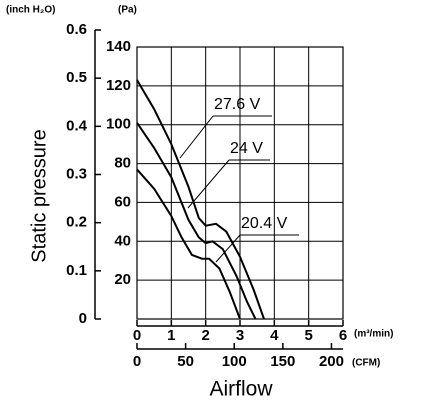  What do you see at coordinates (246, 148) in the screenshot?
I see `series-label: 24 V` at bounding box center [246, 148].